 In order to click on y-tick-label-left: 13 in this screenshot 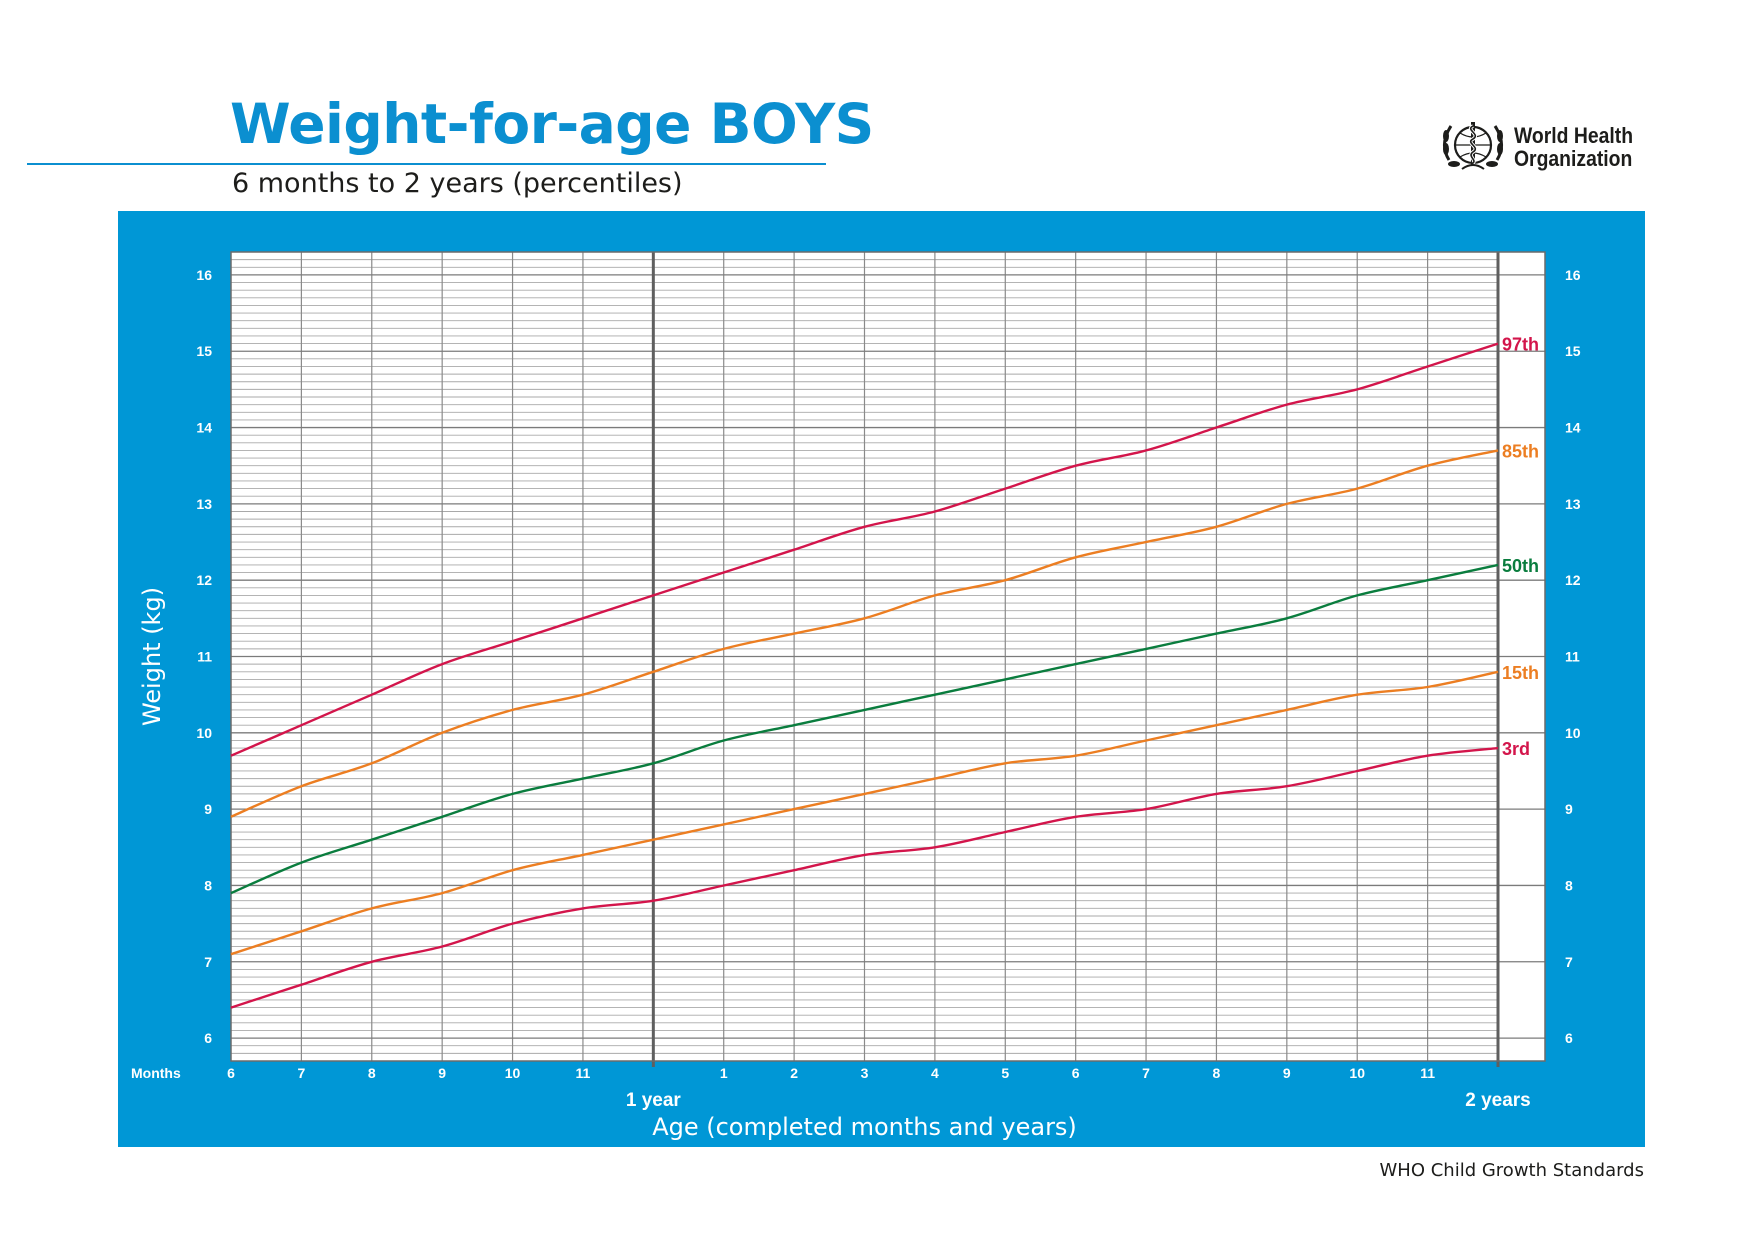, I will do `click(204, 504)`.